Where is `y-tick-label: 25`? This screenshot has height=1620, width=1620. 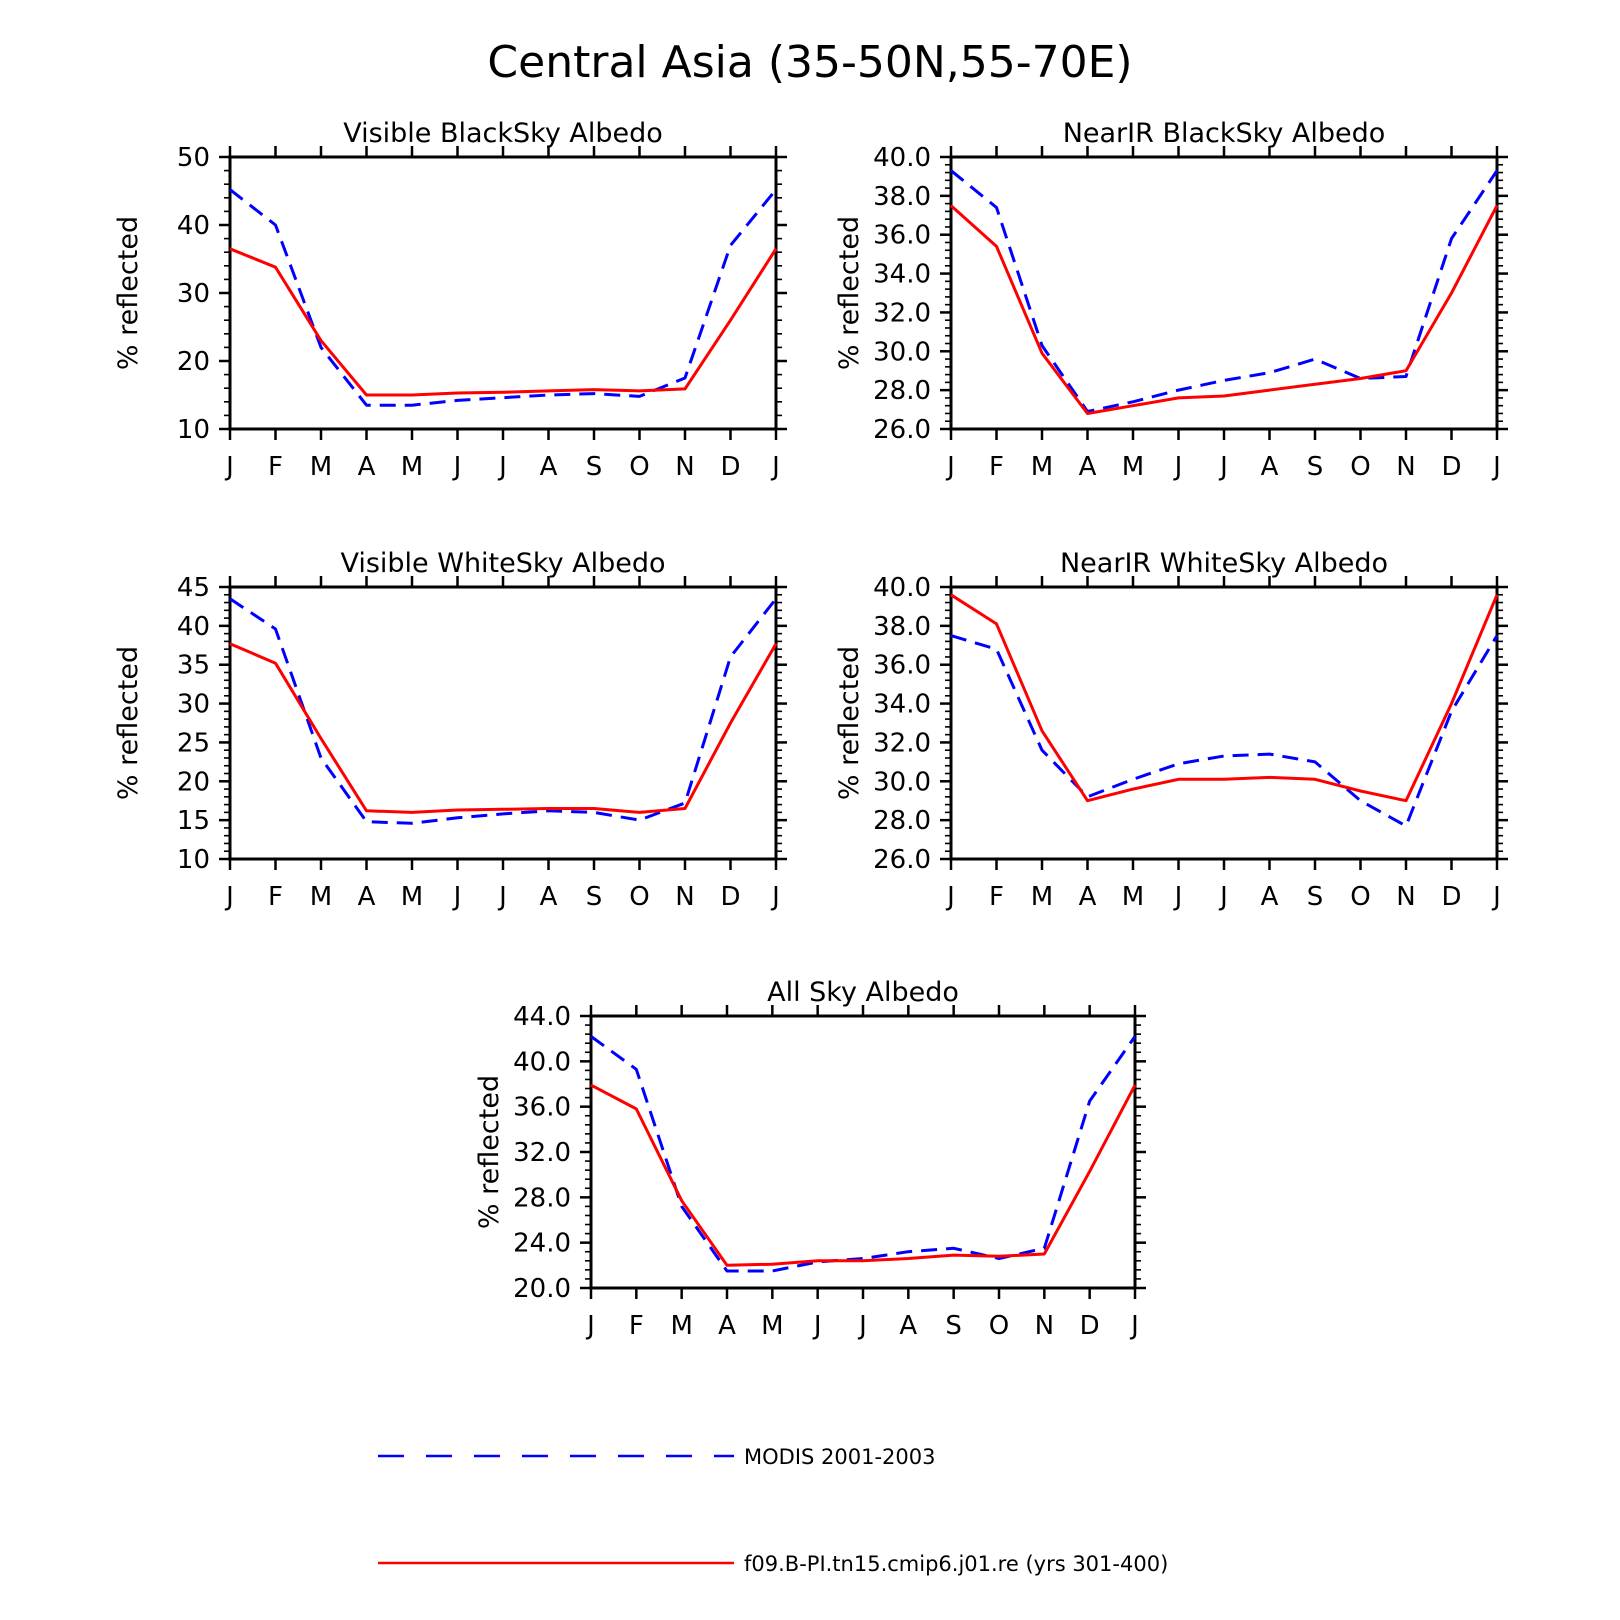 y-tick-label: 25 is located at coordinates (193, 743).